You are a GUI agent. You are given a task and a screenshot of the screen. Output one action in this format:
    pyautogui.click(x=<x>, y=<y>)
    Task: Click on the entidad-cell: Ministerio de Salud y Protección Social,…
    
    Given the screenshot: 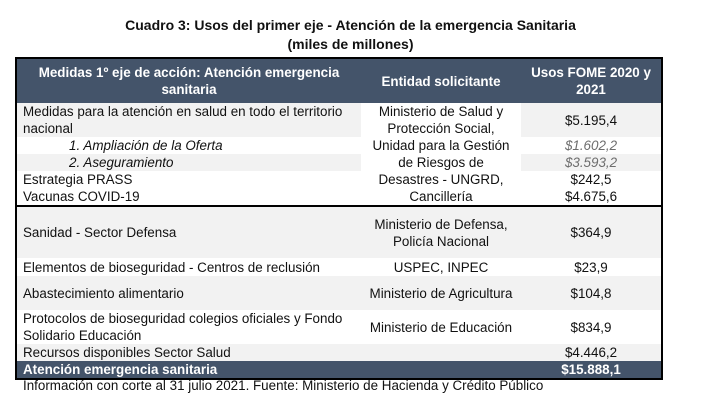 What is the action you would take?
    pyautogui.click(x=441, y=154)
    